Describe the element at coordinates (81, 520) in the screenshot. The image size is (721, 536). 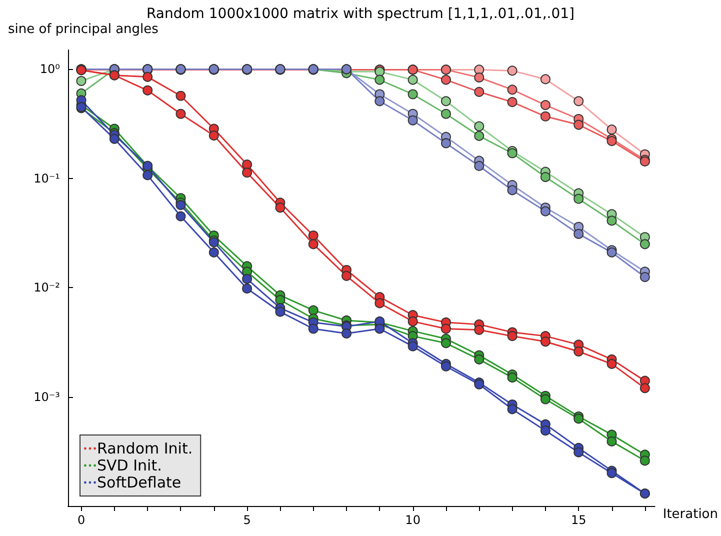
I see `x-tick-label: 0` at that location.